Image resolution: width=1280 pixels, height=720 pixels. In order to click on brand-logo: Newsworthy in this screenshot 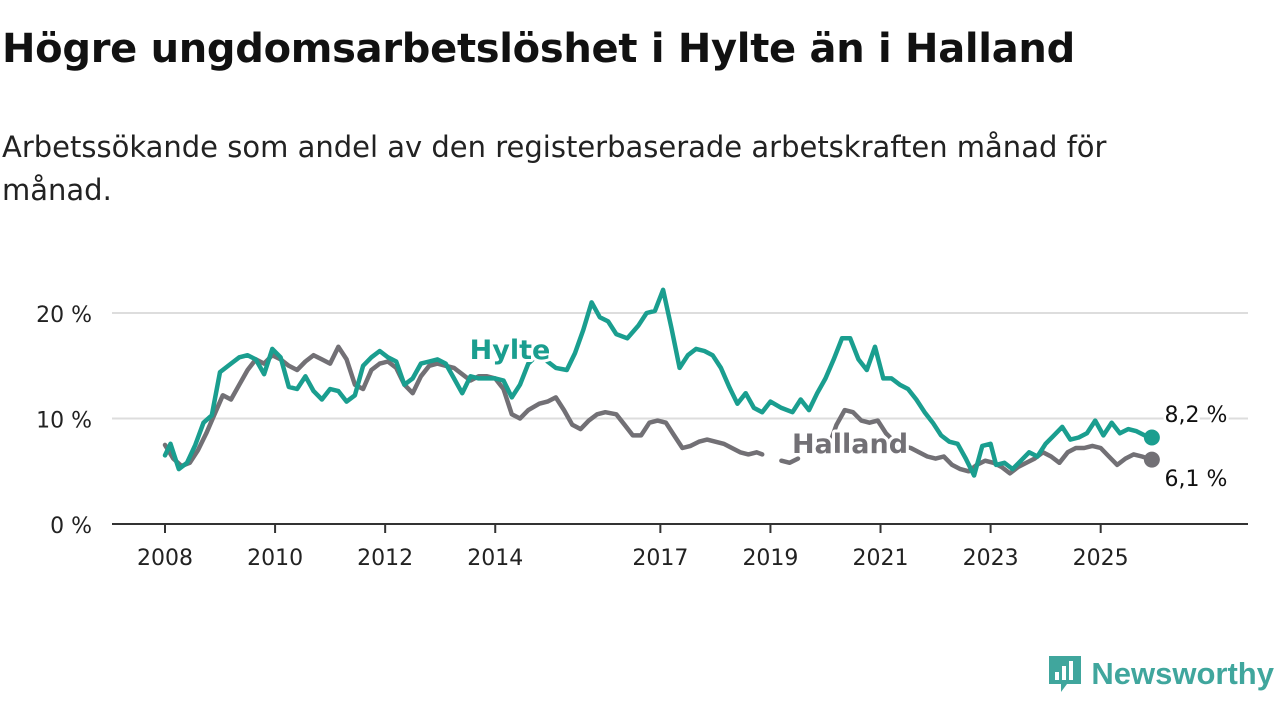, I will do `click(1160, 674)`.